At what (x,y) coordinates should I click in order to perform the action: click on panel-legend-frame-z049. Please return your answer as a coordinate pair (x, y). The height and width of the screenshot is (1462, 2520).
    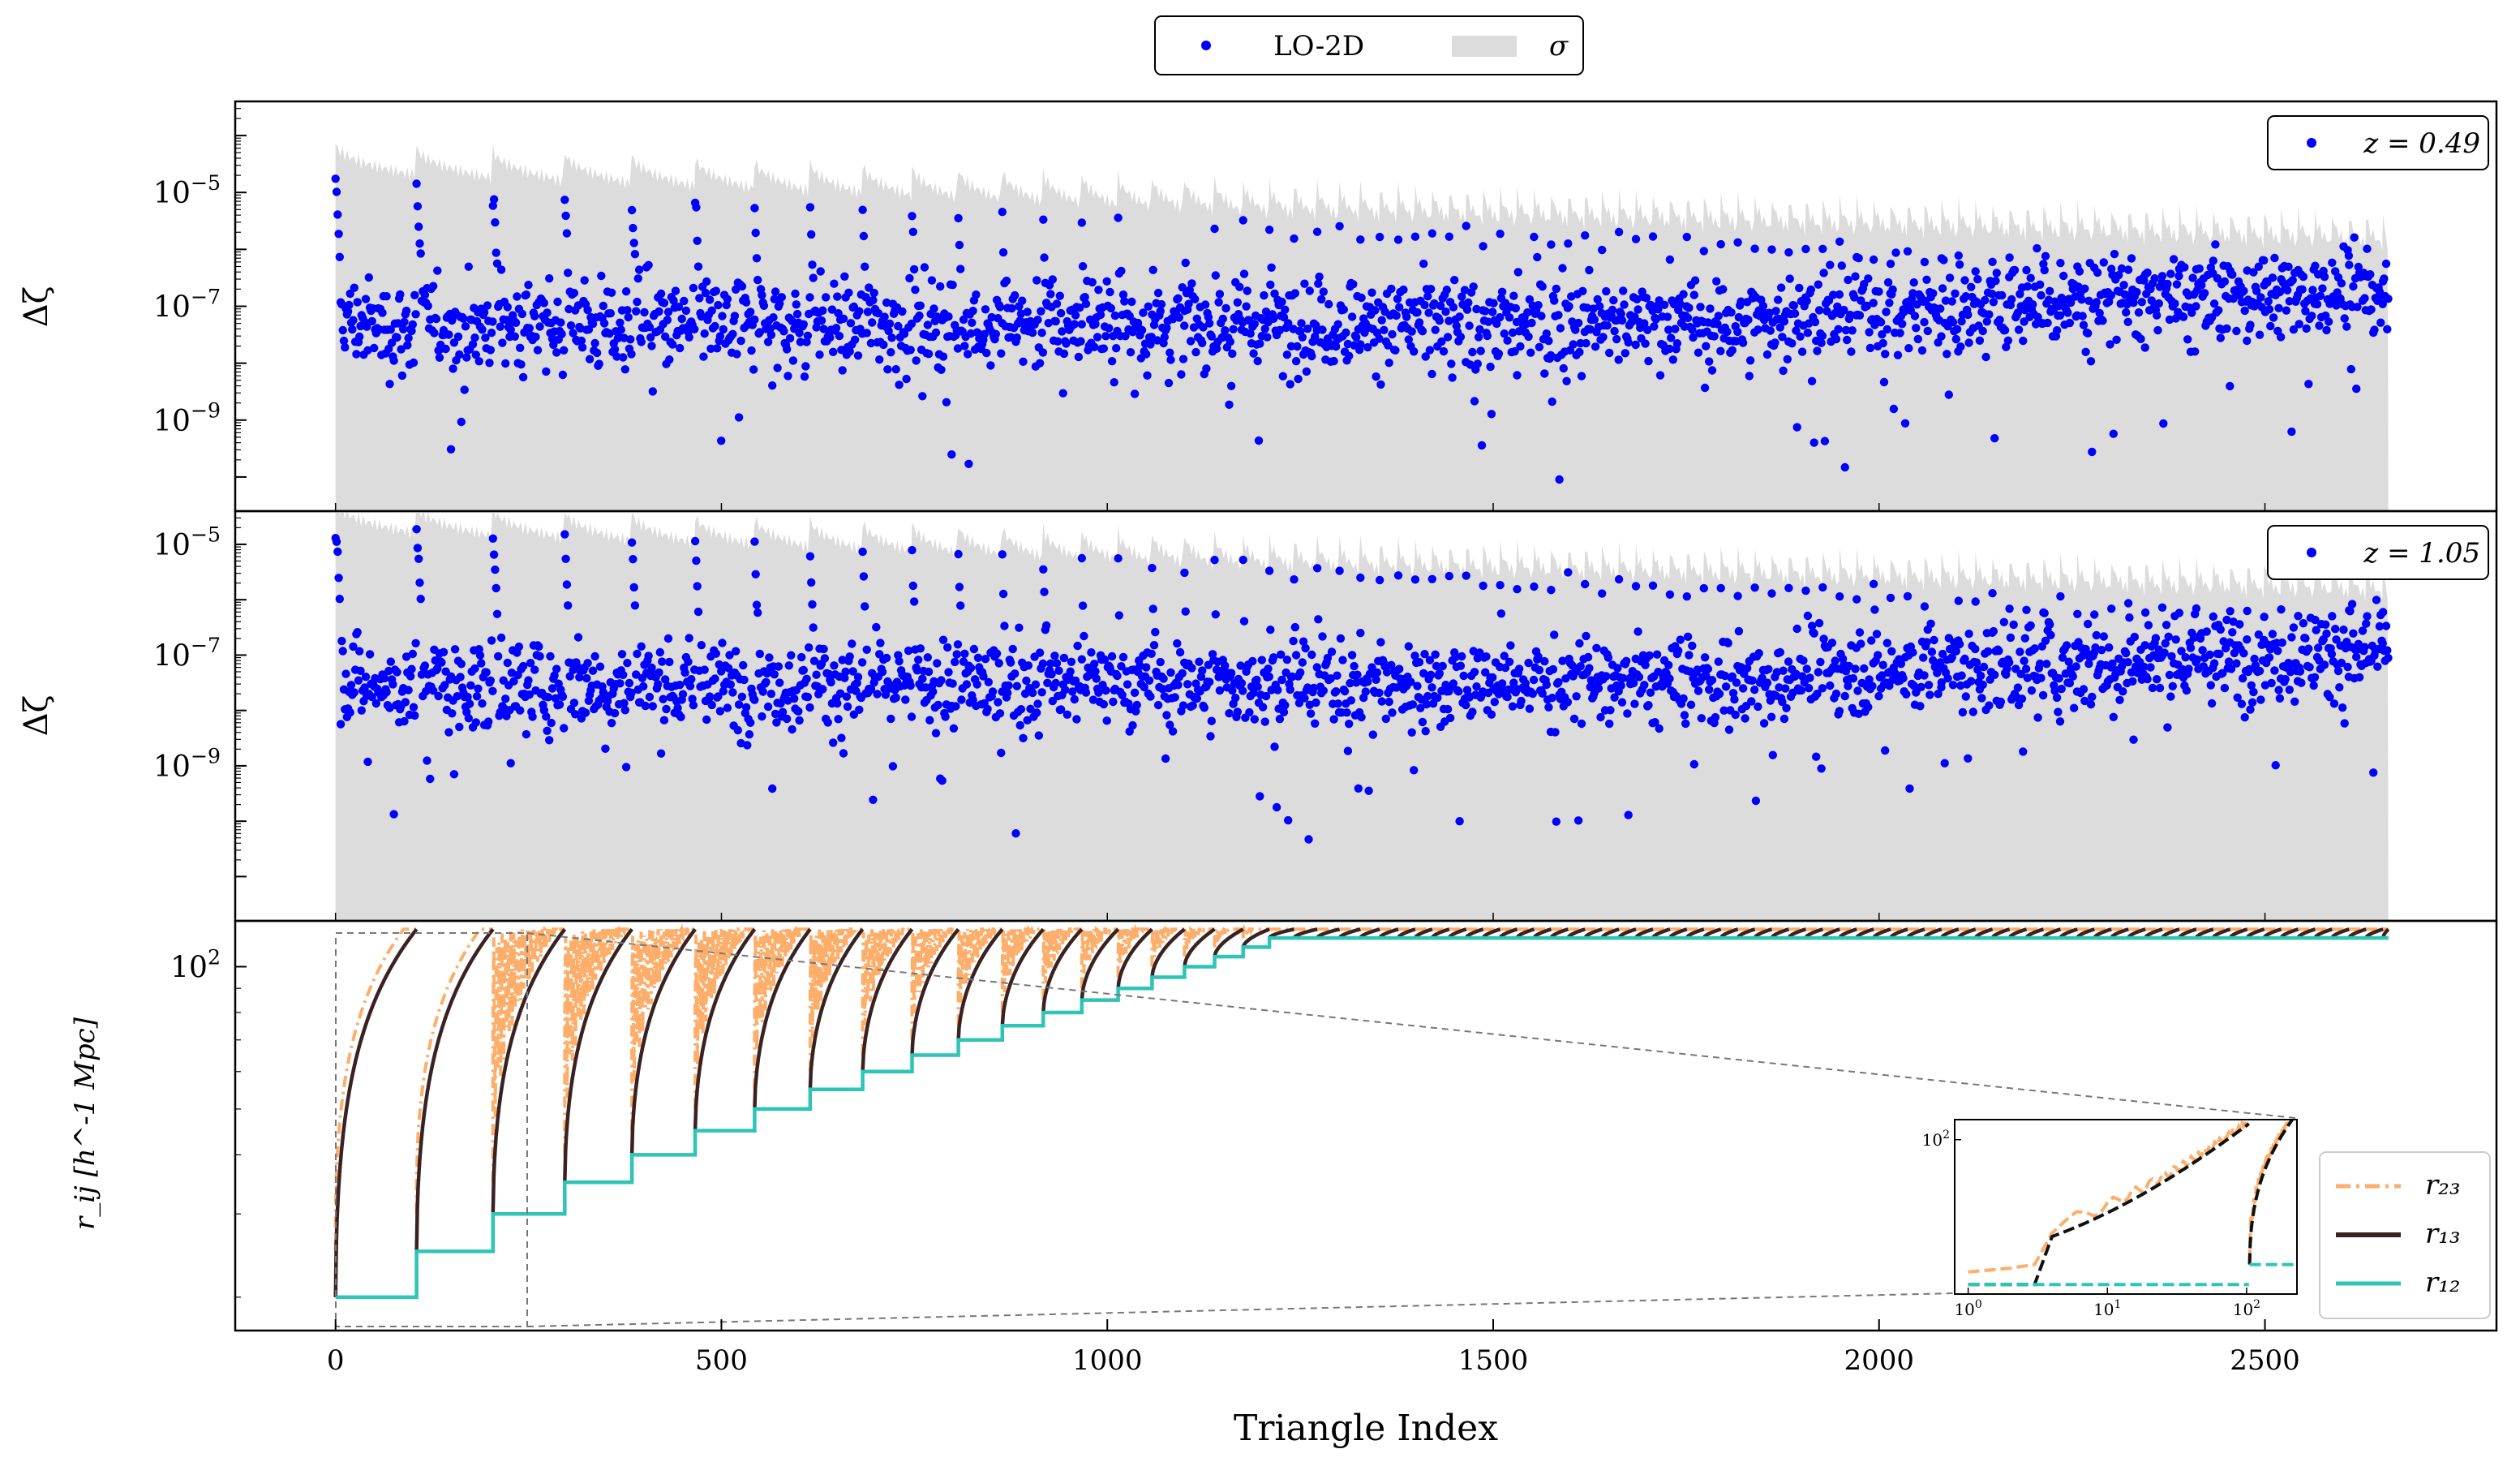
    Looking at the image, I should click on (2378, 142).